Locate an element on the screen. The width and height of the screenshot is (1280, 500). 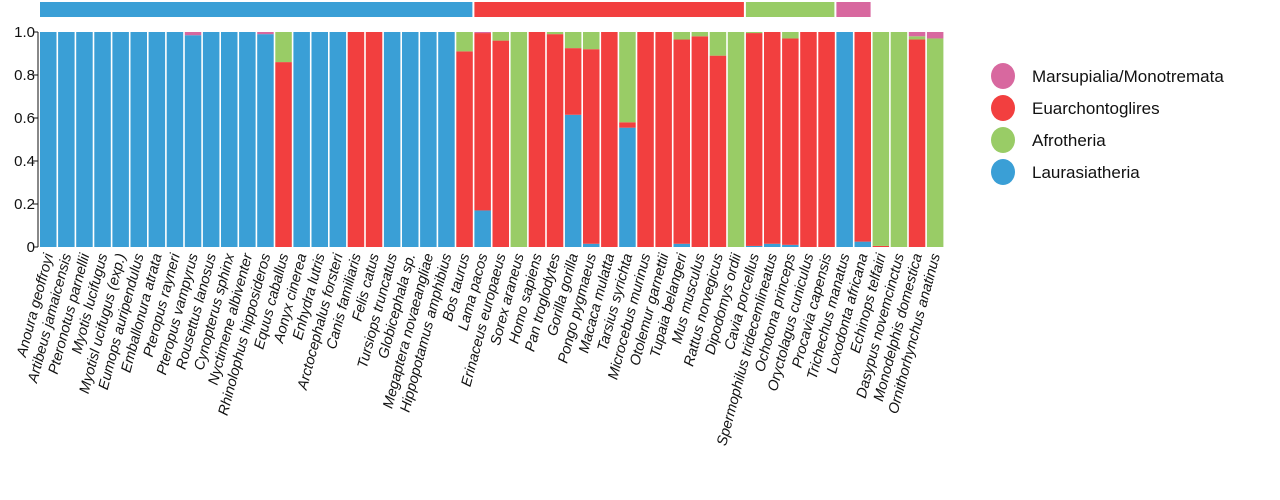
legend-swatch-euarchontoglires is located at coordinates (1003, 108).